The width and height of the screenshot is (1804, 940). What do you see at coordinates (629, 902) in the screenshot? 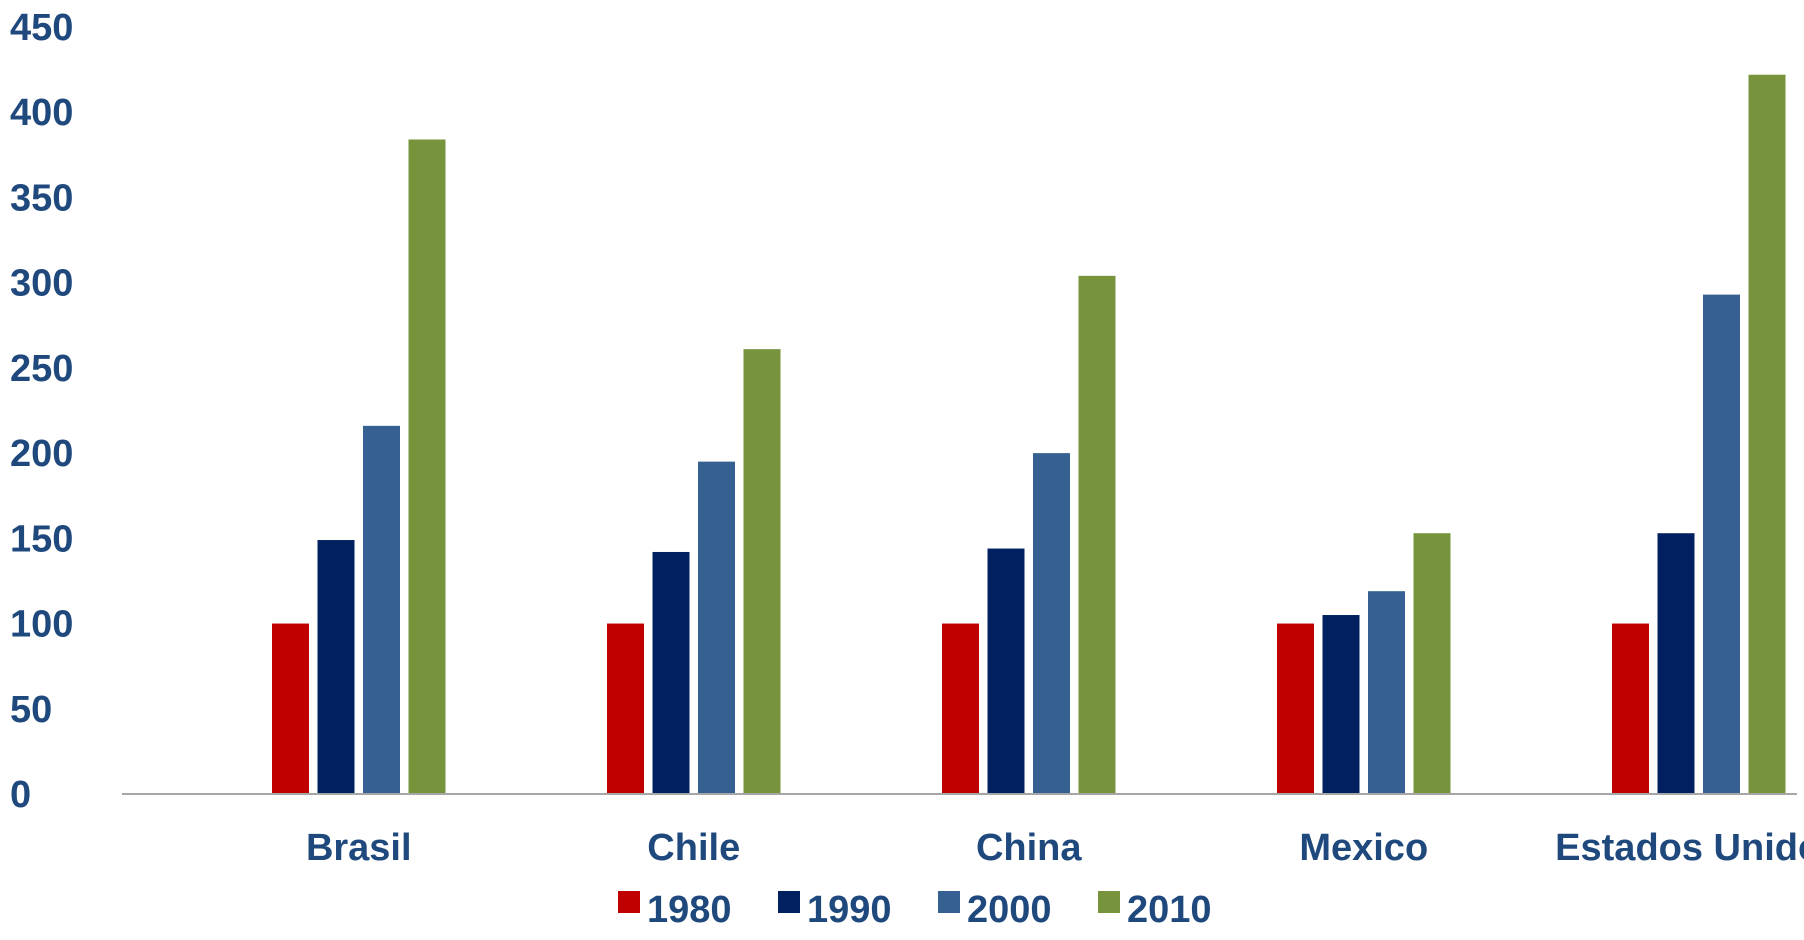
I see `legend-swatch-1980` at bounding box center [629, 902].